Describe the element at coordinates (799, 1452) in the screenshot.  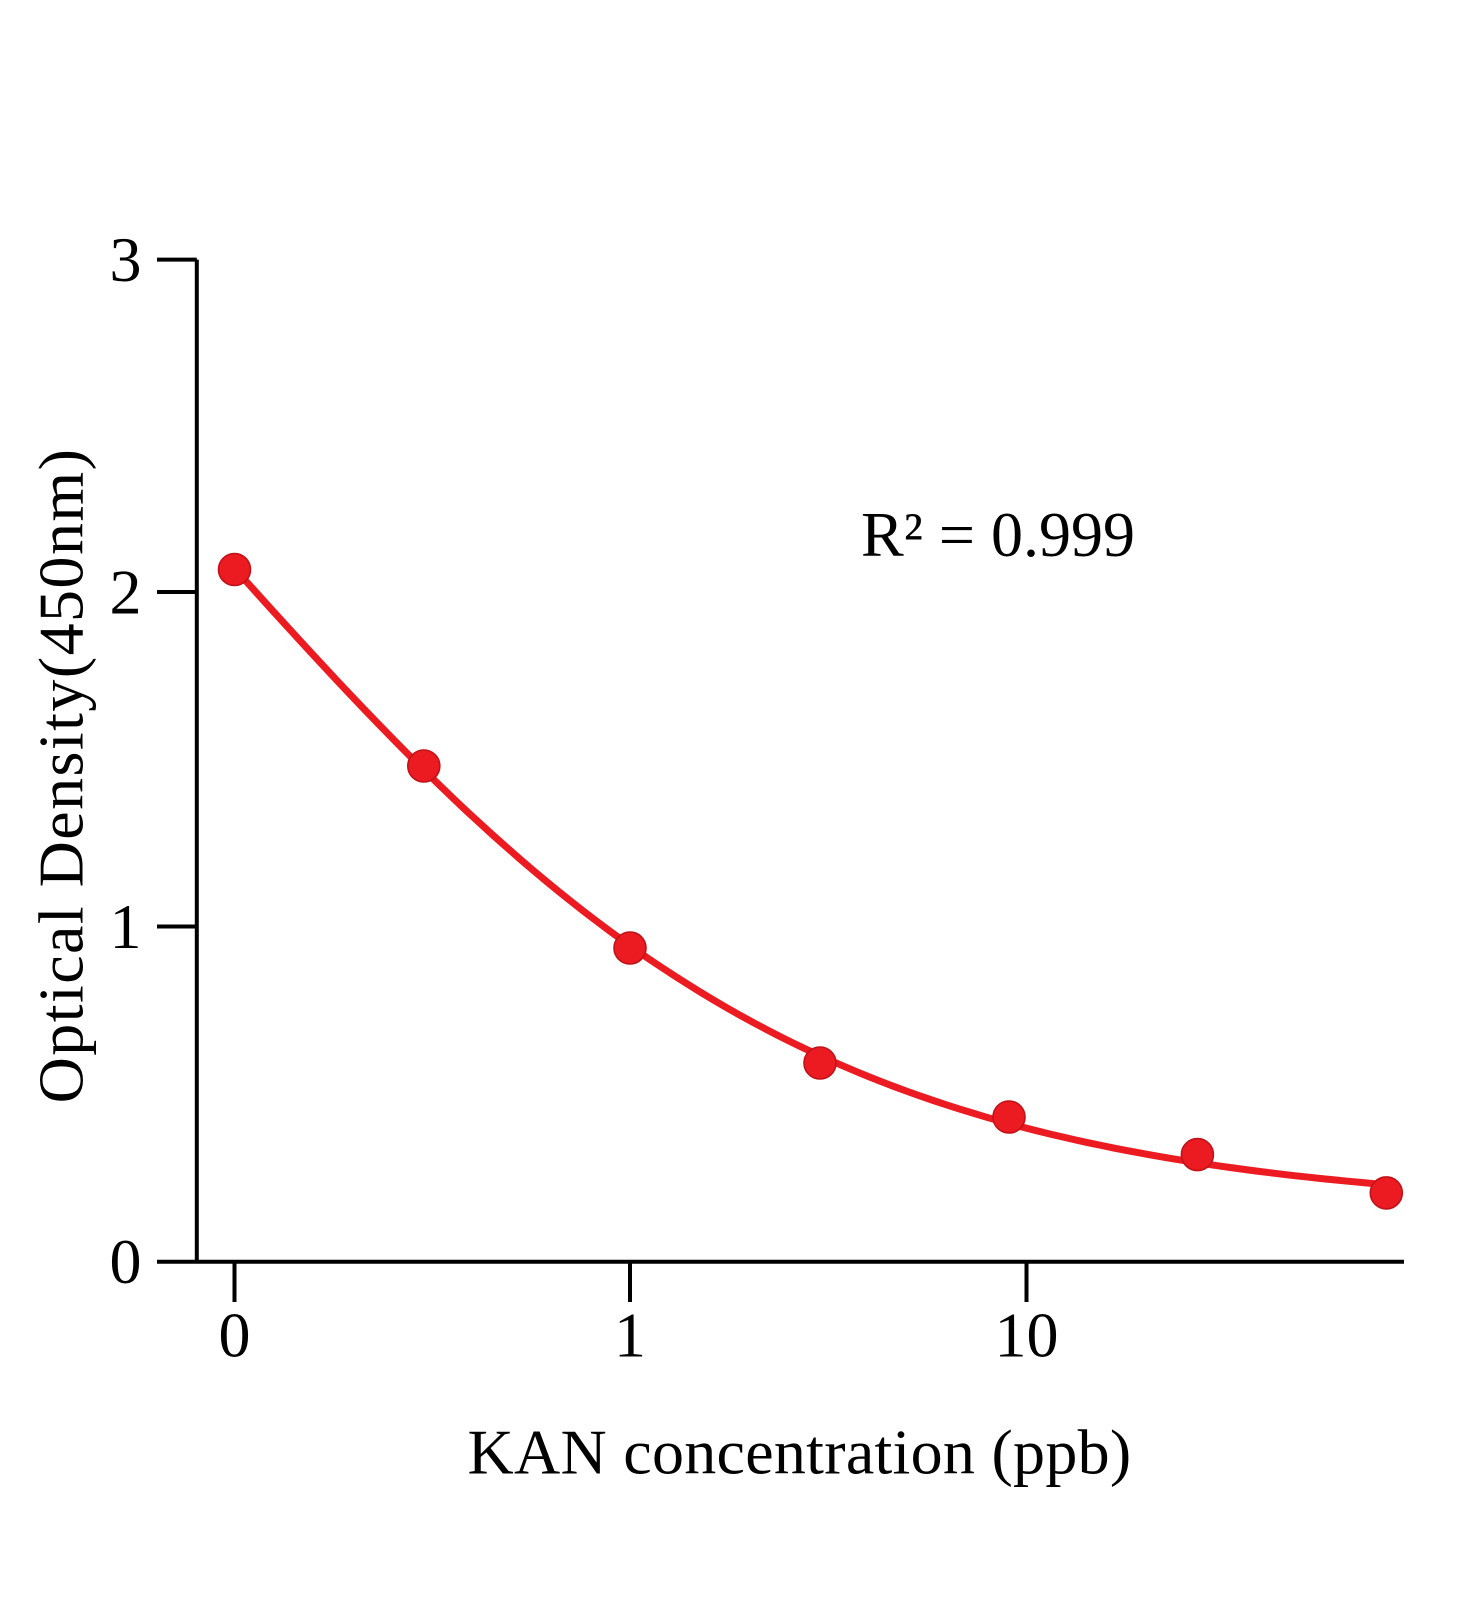
I see `svg-text: KAN concentration (ppb)` at that location.